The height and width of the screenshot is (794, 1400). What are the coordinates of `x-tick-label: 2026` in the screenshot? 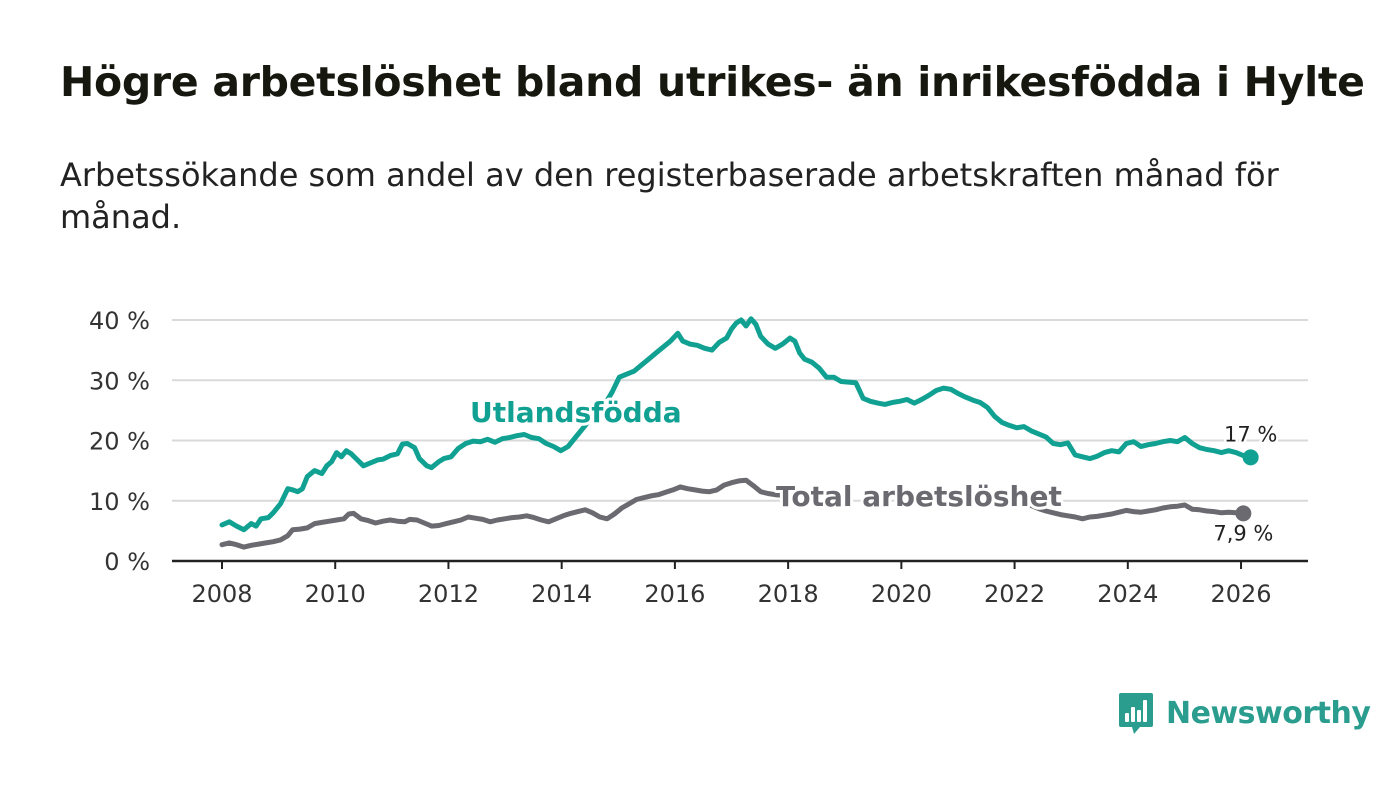 It's located at (1240, 594).